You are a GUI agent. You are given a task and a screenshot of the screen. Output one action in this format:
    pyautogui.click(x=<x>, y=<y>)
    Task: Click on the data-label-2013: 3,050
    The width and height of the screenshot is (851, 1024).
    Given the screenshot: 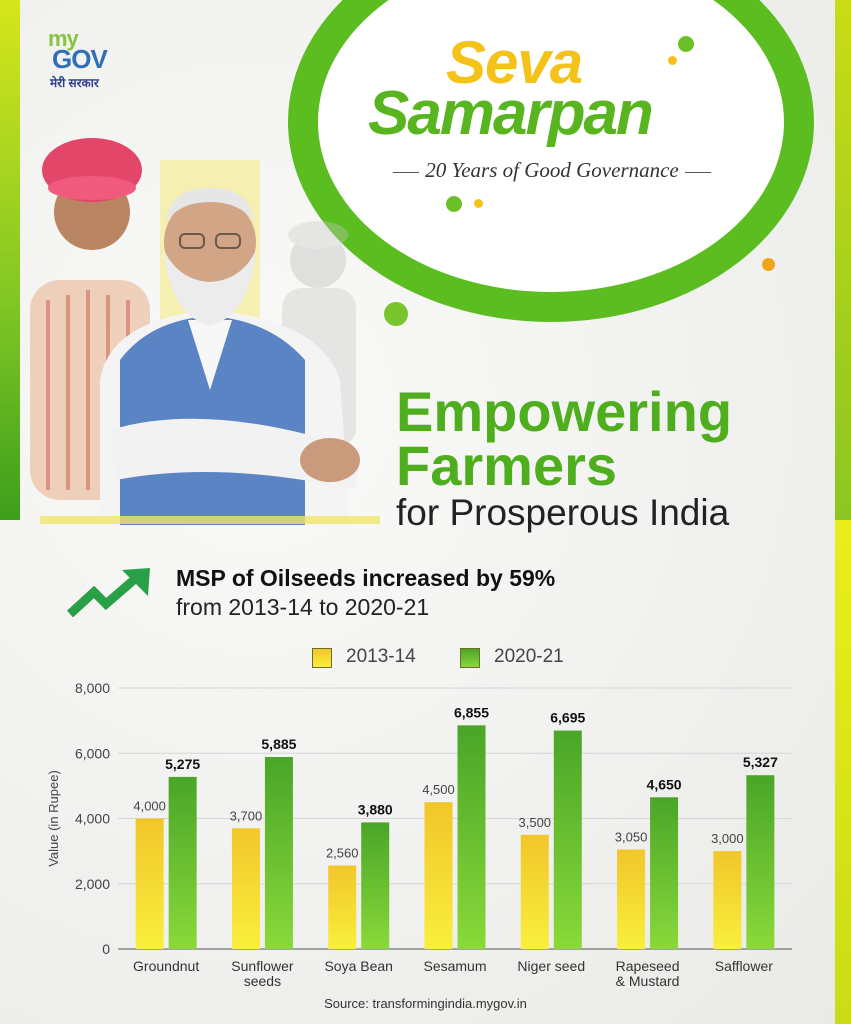 What is the action you would take?
    pyautogui.click(x=631, y=836)
    